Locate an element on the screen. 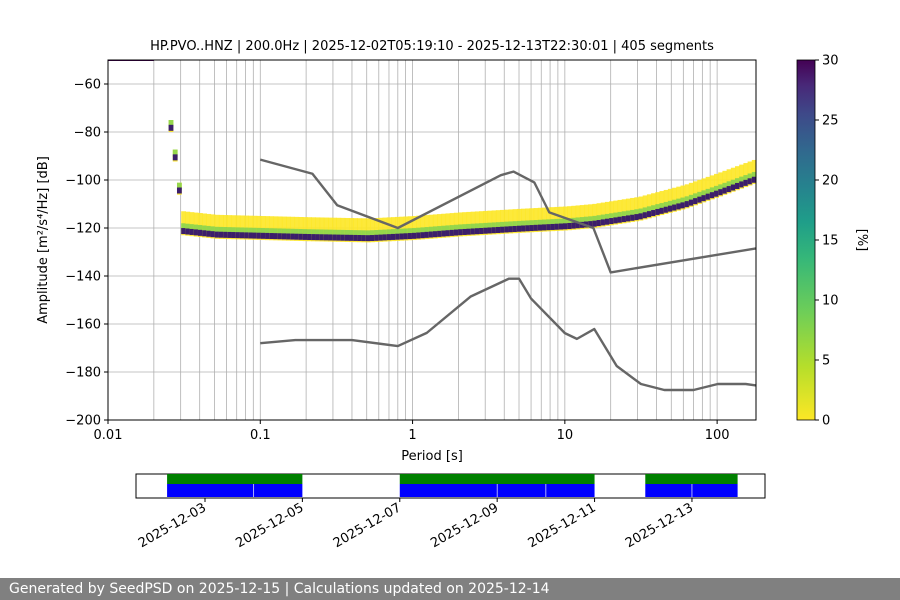 The image size is (900, 600). colorbar is located at coordinates (806, 240).